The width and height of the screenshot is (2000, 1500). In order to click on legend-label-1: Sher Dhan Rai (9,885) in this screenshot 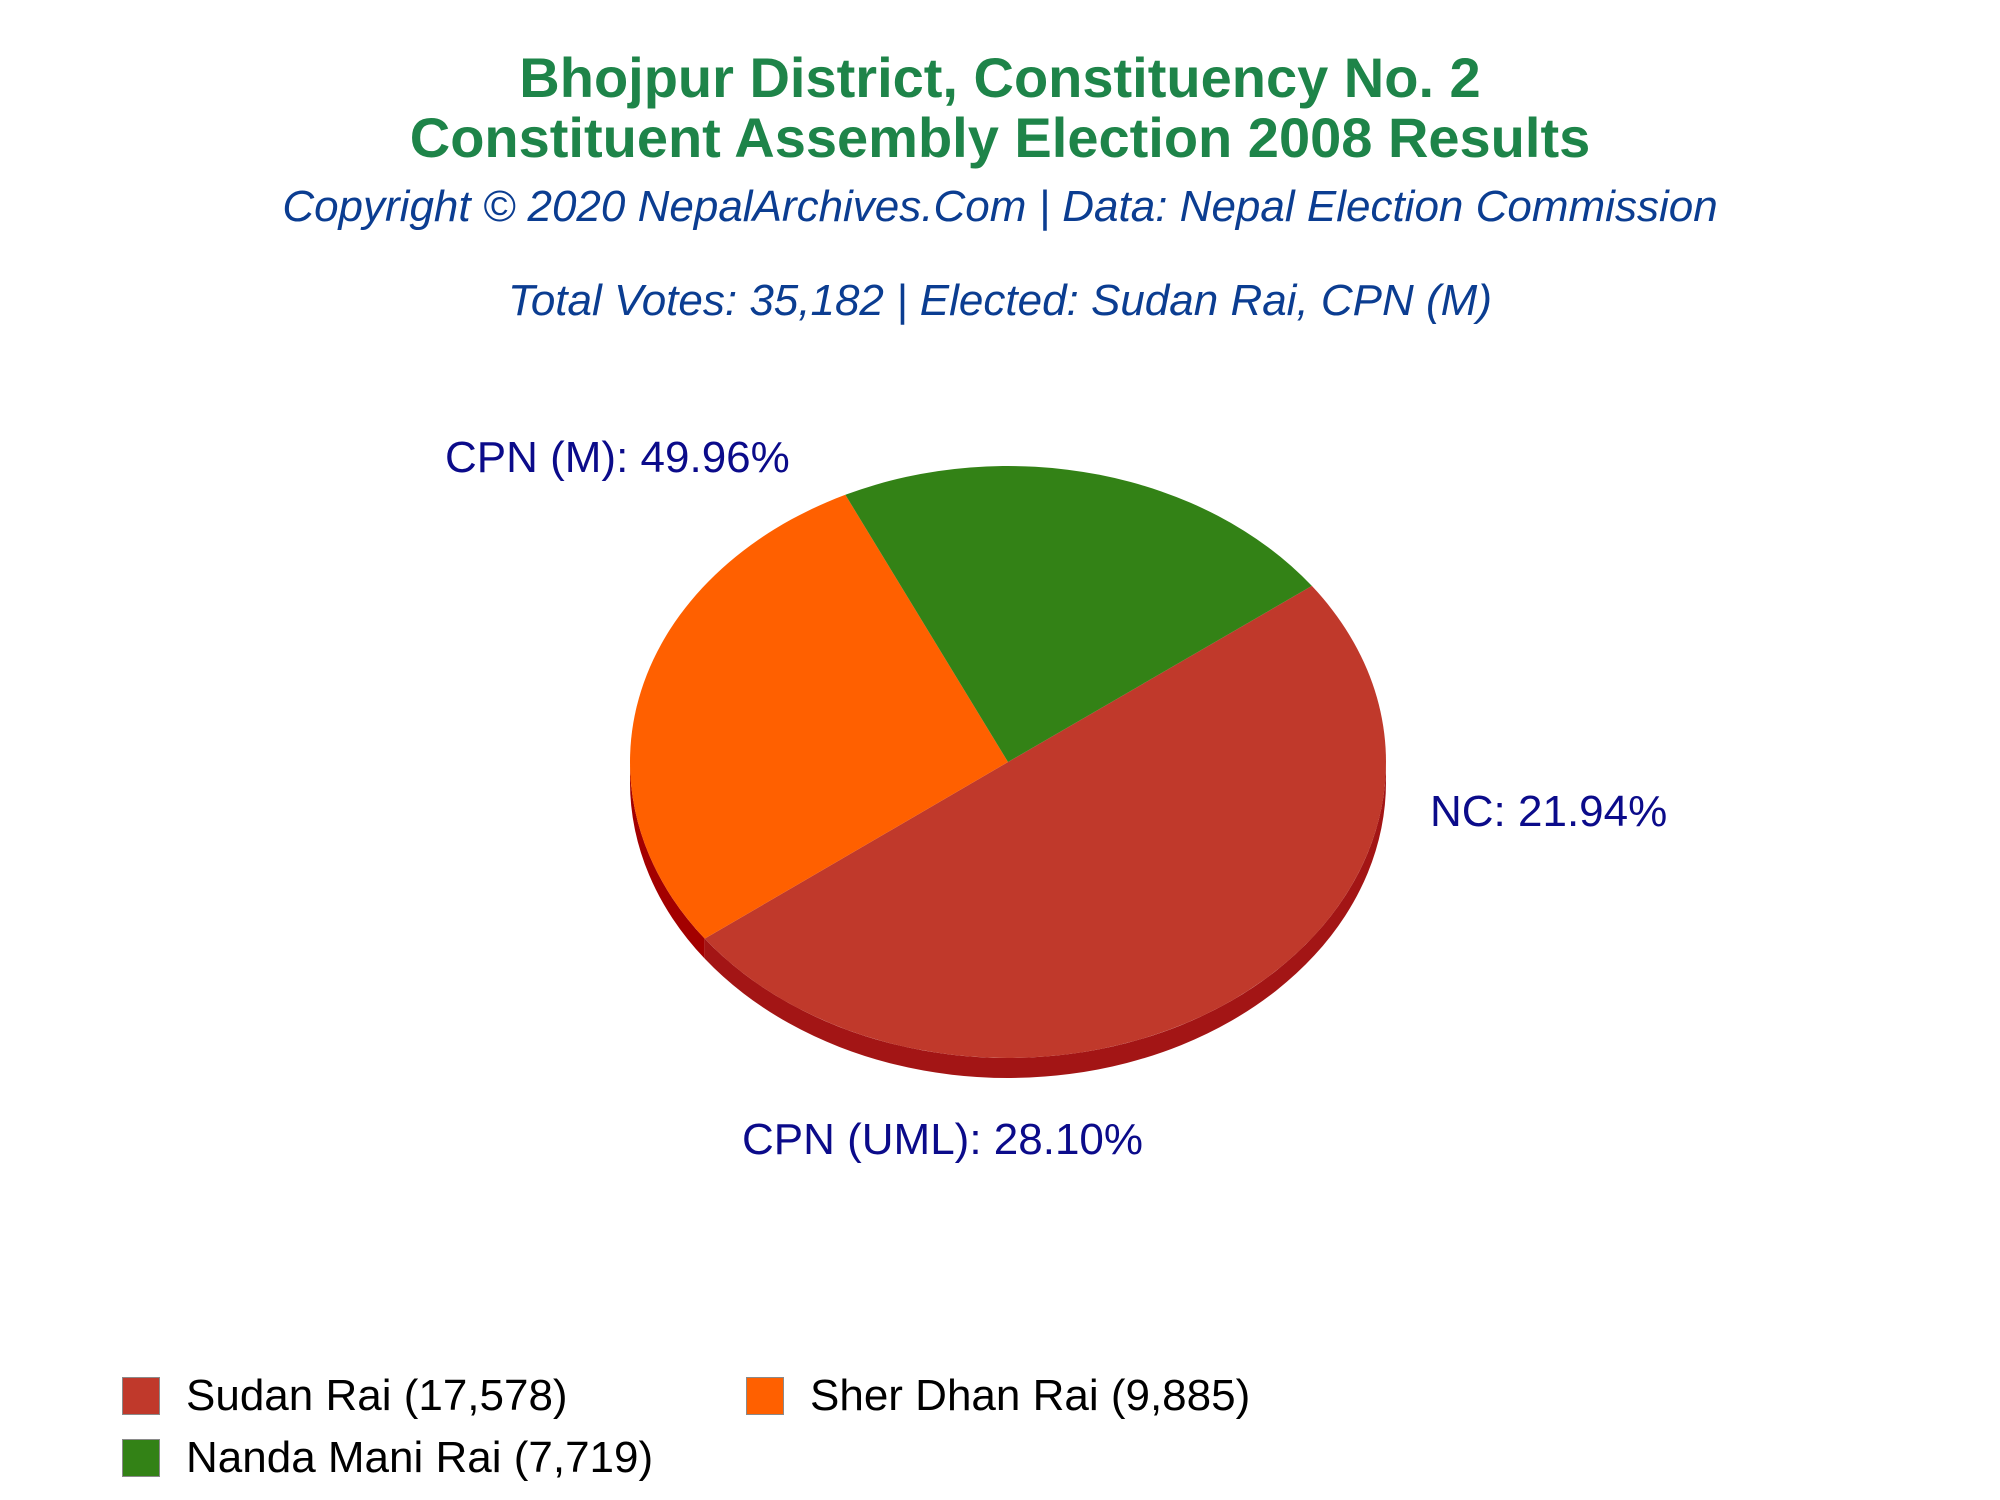, I will do `click(1030, 1395)`.